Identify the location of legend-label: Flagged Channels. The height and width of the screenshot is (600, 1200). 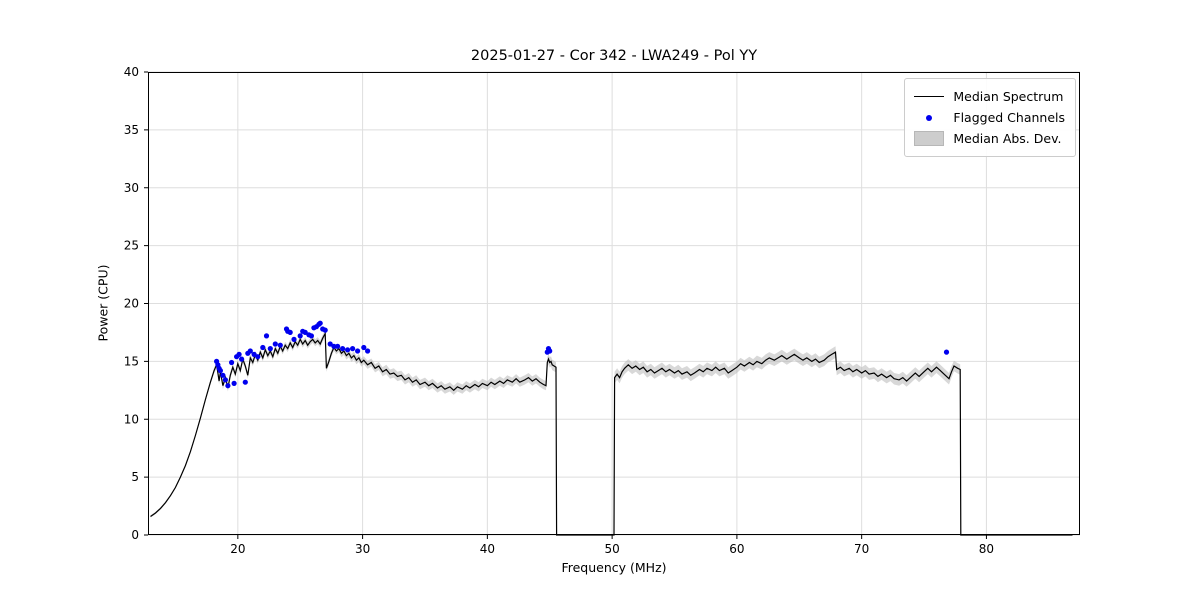
(1009, 117).